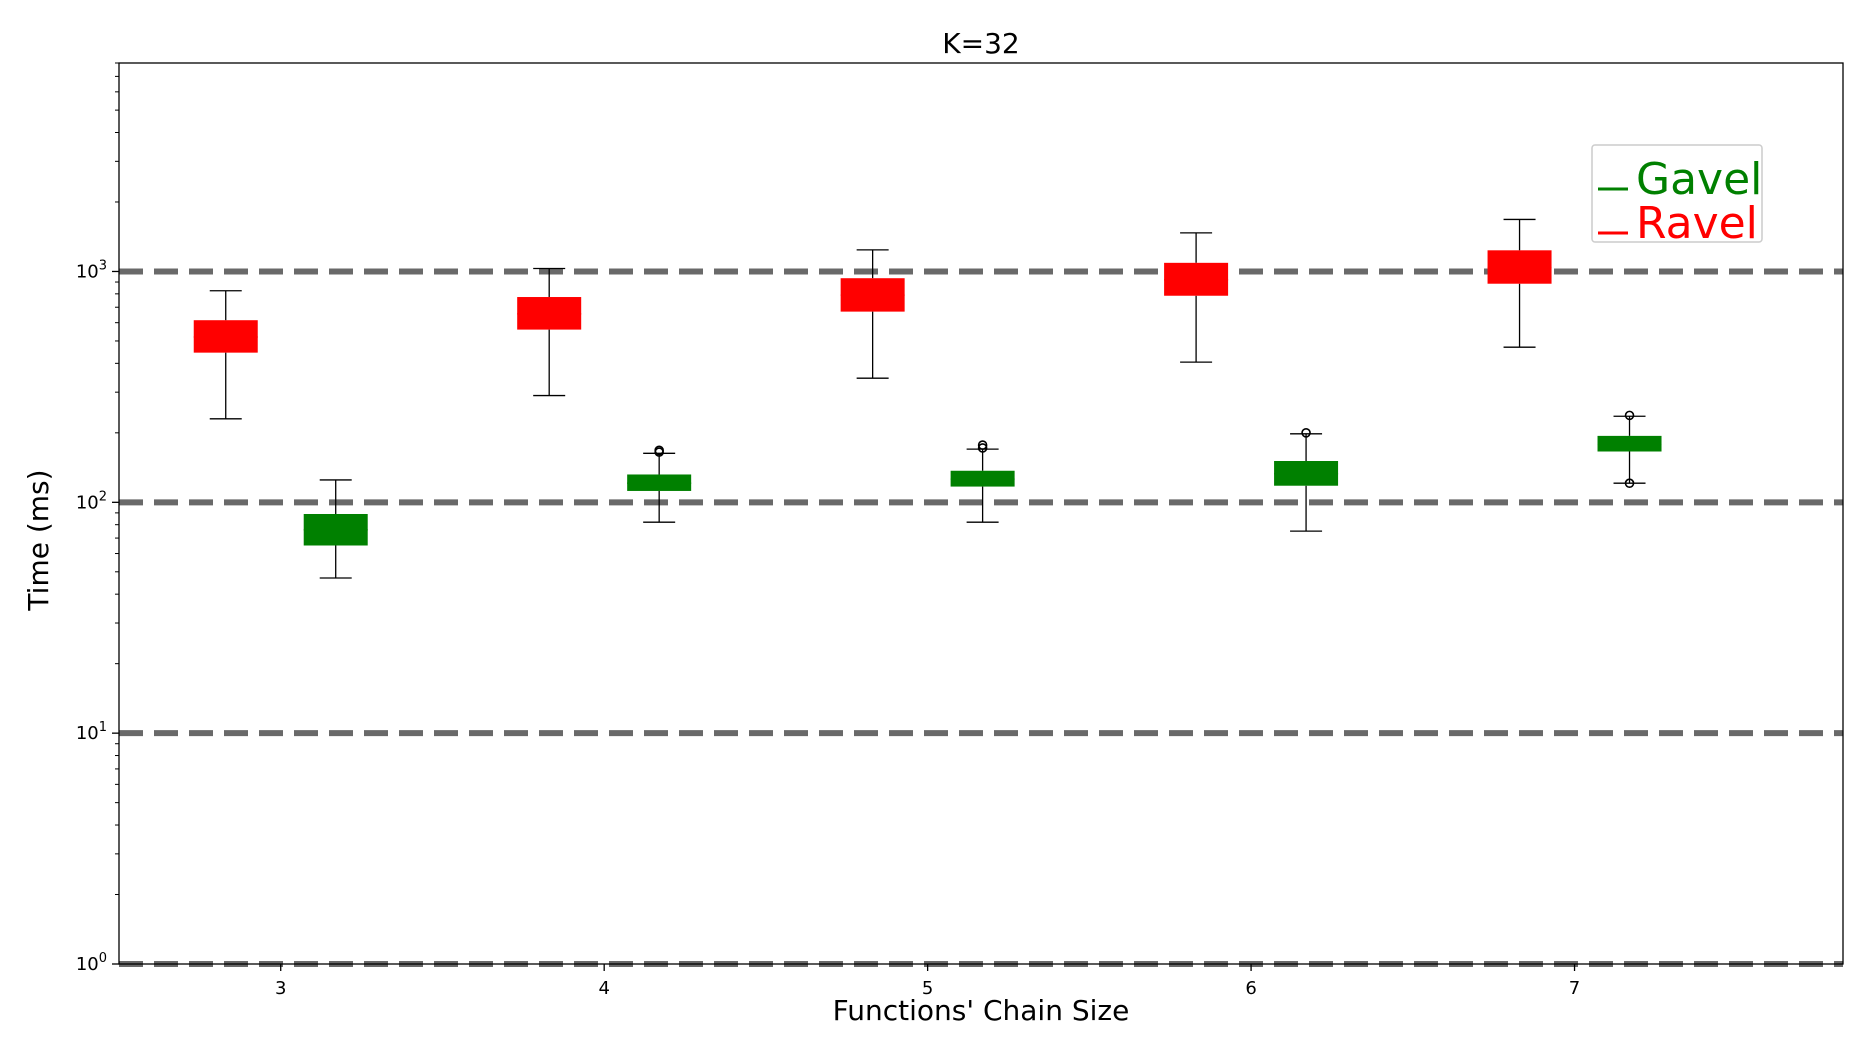  What do you see at coordinates (91, 270) in the screenshot?
I see `y-tick-label: 10³` at bounding box center [91, 270].